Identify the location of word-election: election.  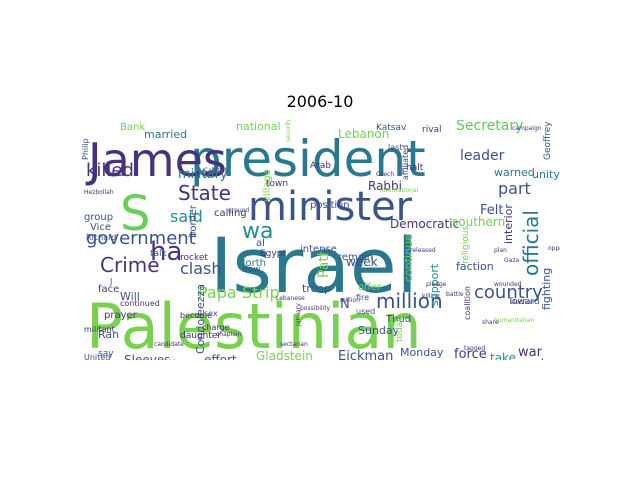
(522, 302).